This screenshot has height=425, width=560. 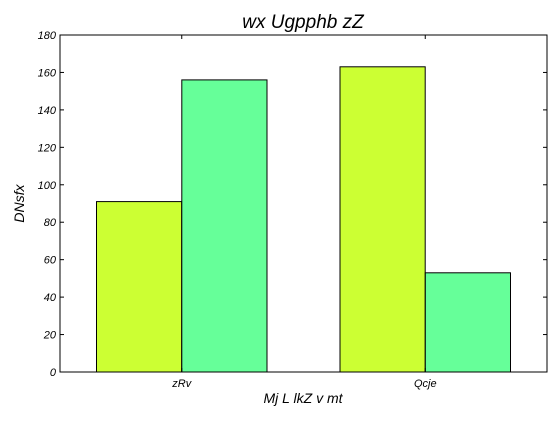 What do you see at coordinates (50, 298) in the screenshot?
I see `y-tick-label: 40` at bounding box center [50, 298].